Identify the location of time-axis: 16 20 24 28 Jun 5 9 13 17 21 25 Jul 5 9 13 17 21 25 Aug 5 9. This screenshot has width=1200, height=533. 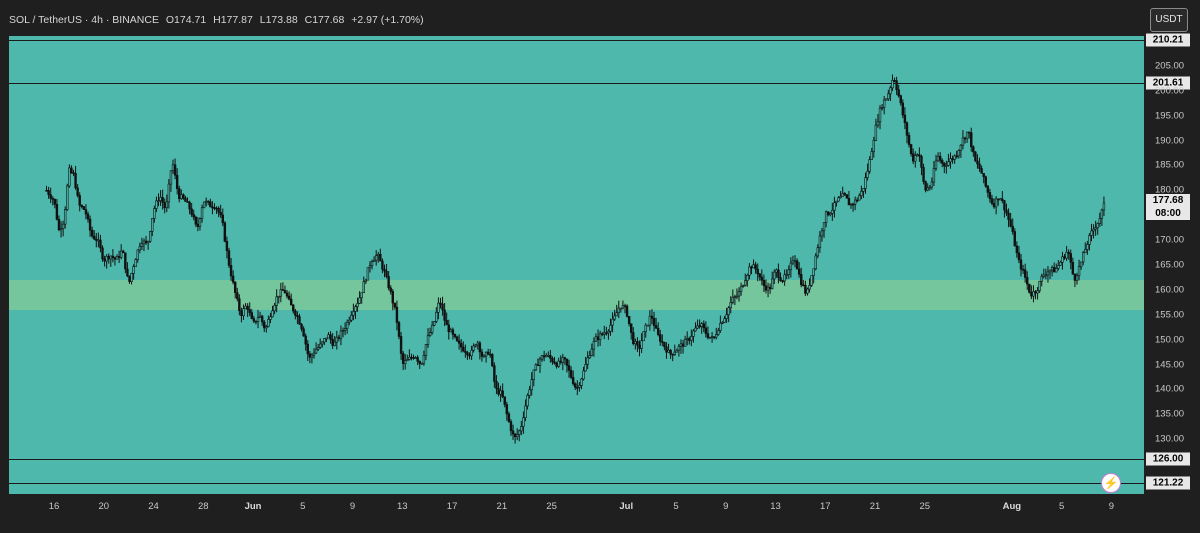
(576, 507).